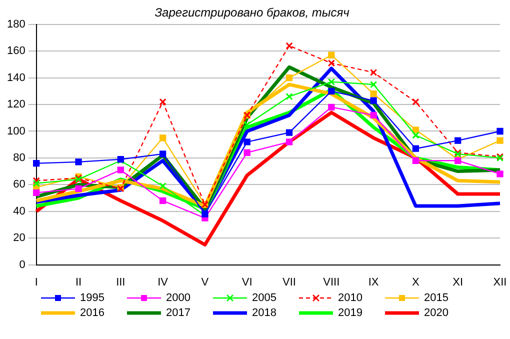  Describe the element at coordinates (350, 298) in the screenshot. I see `legend-label: 2010` at that location.